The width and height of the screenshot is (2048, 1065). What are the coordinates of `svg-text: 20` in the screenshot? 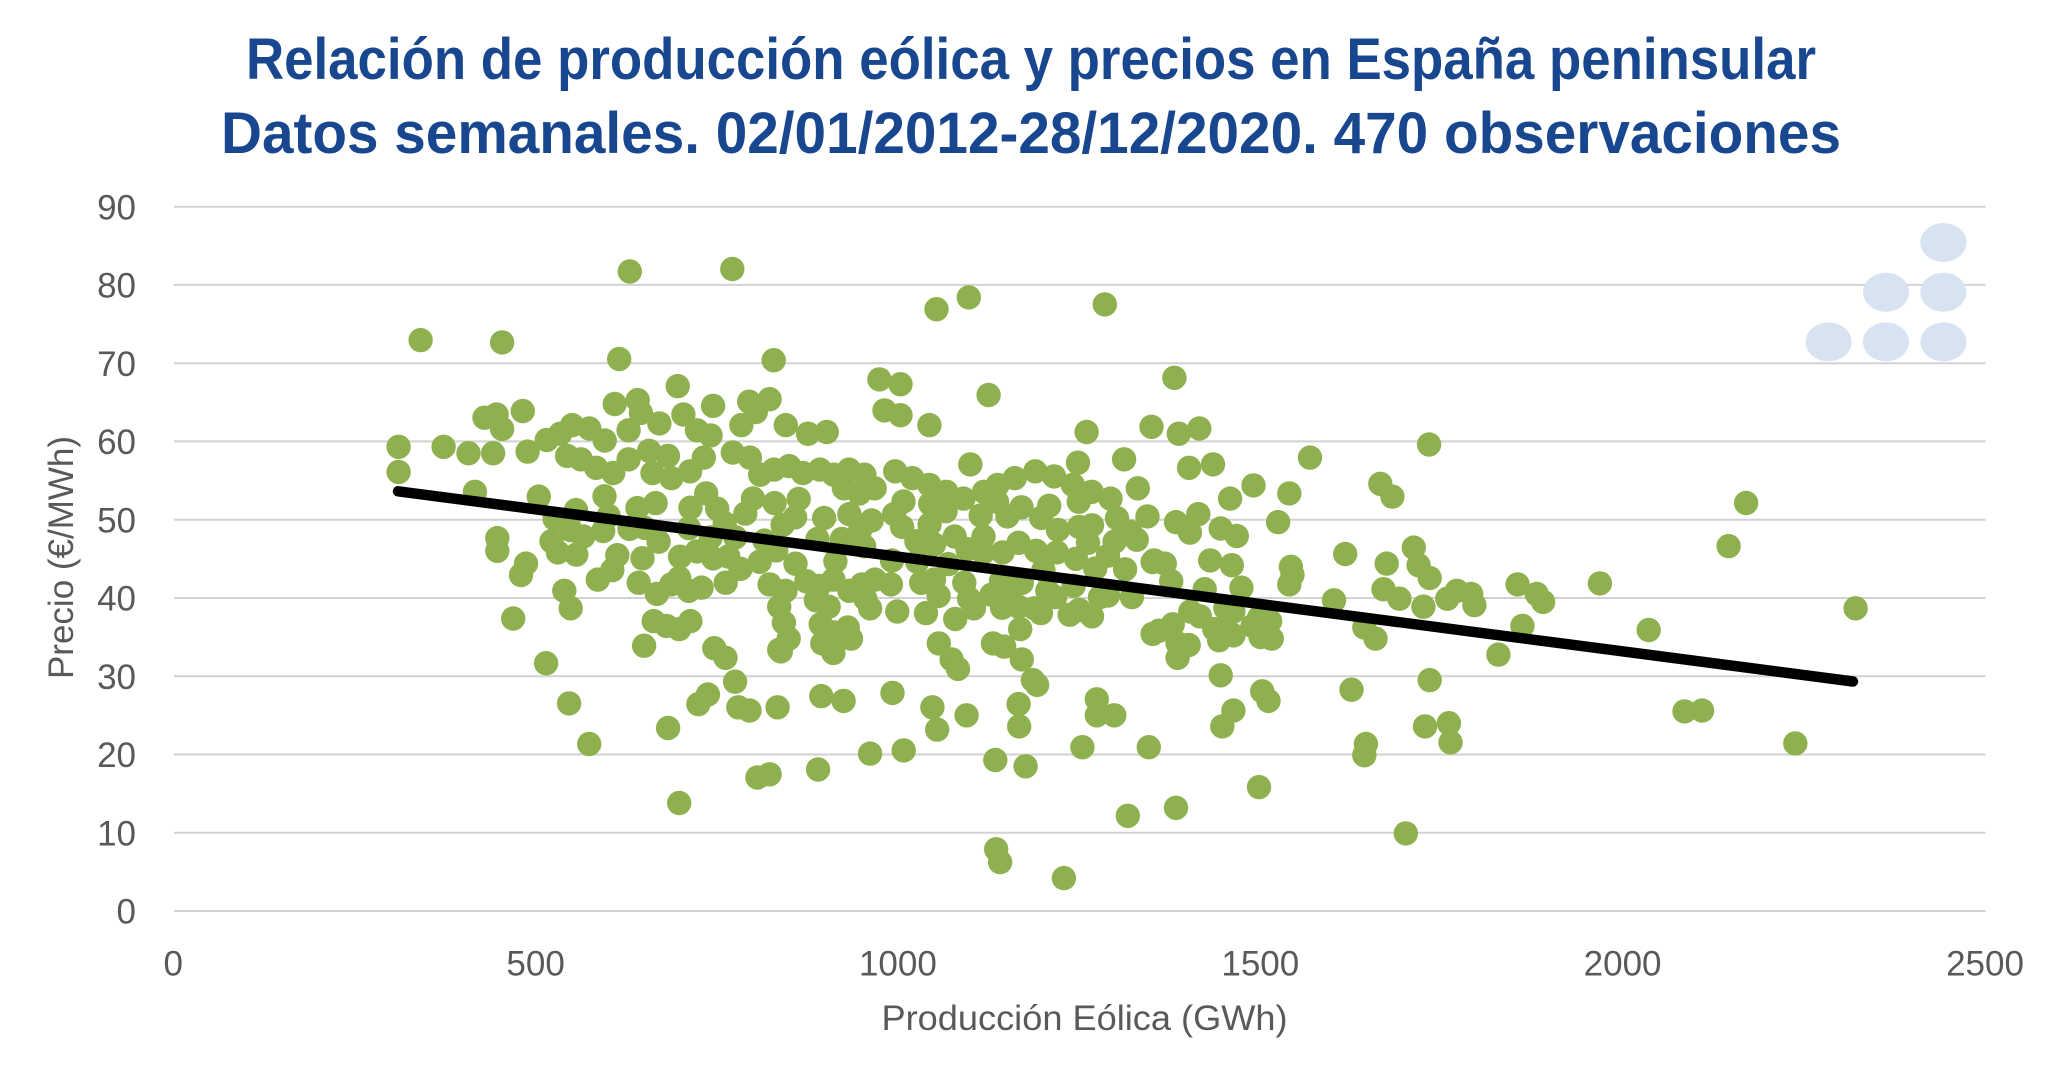 It's located at (116, 755).